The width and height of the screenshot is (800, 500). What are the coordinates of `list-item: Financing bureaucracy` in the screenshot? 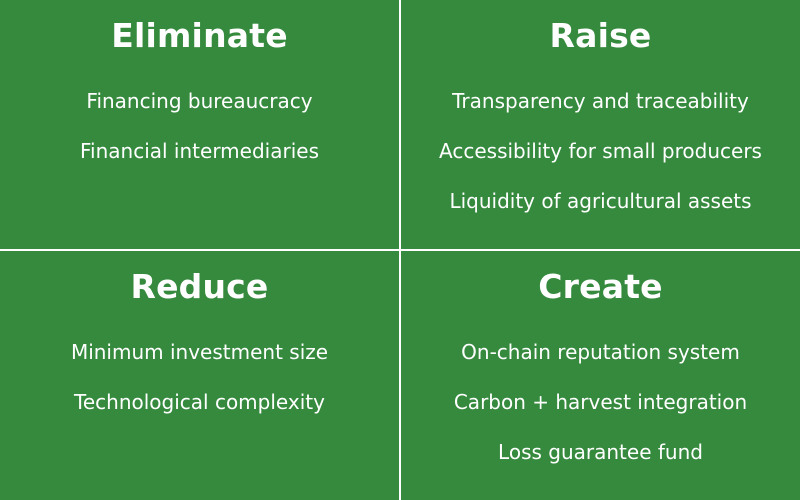 It's located at (199, 101).